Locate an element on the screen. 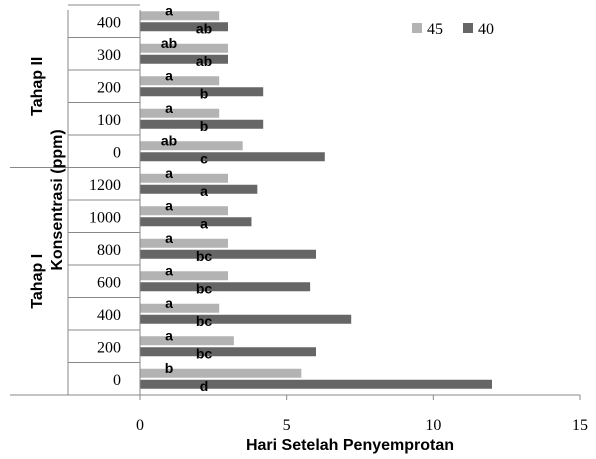  x-tick-label: 10 is located at coordinates (433, 425).